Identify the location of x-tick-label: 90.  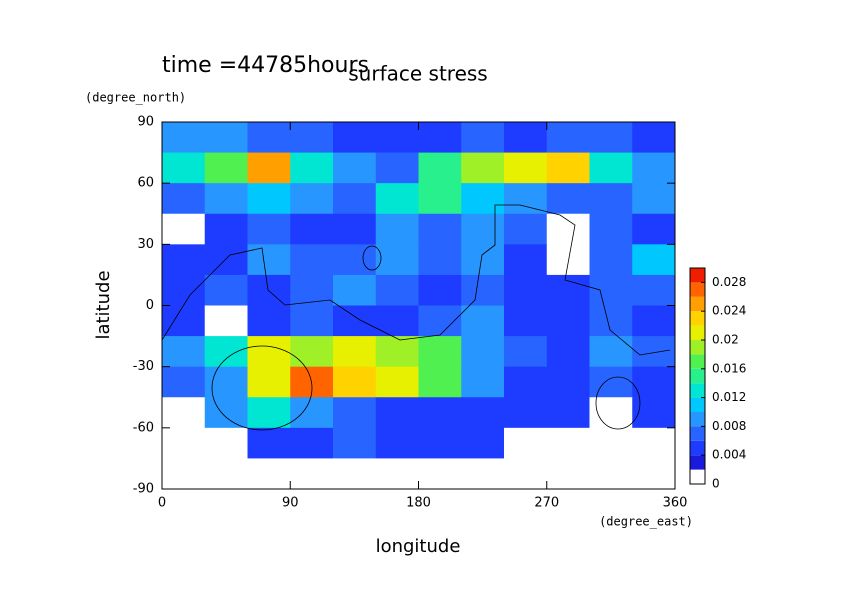
(290, 503).